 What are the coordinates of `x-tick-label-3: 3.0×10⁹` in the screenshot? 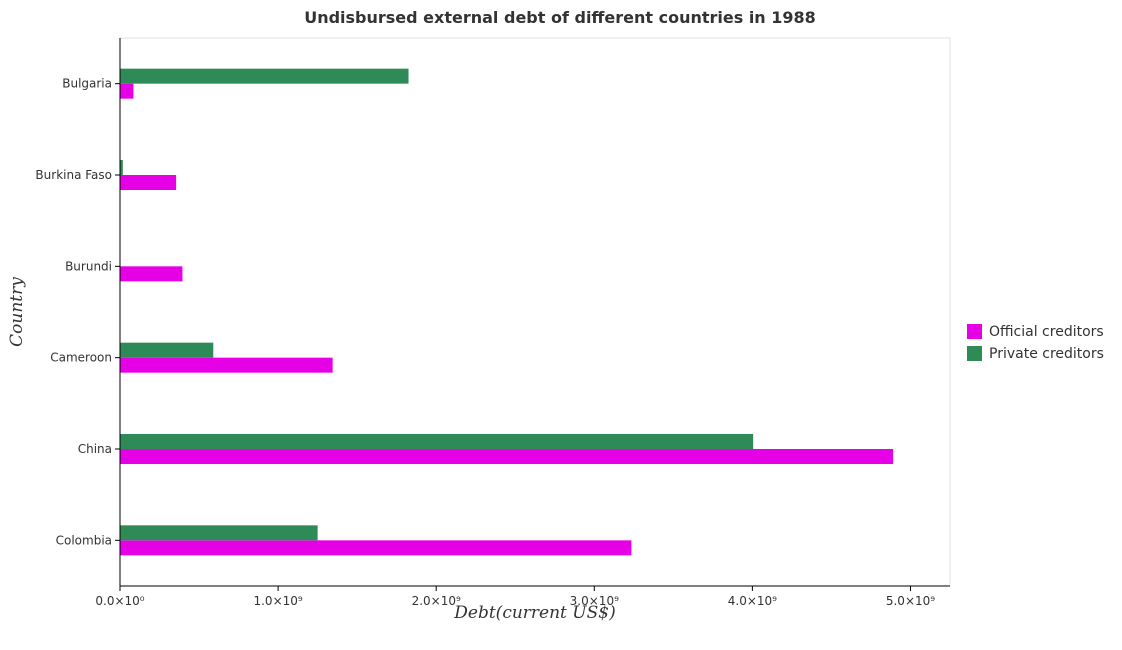 It's located at (594, 601).